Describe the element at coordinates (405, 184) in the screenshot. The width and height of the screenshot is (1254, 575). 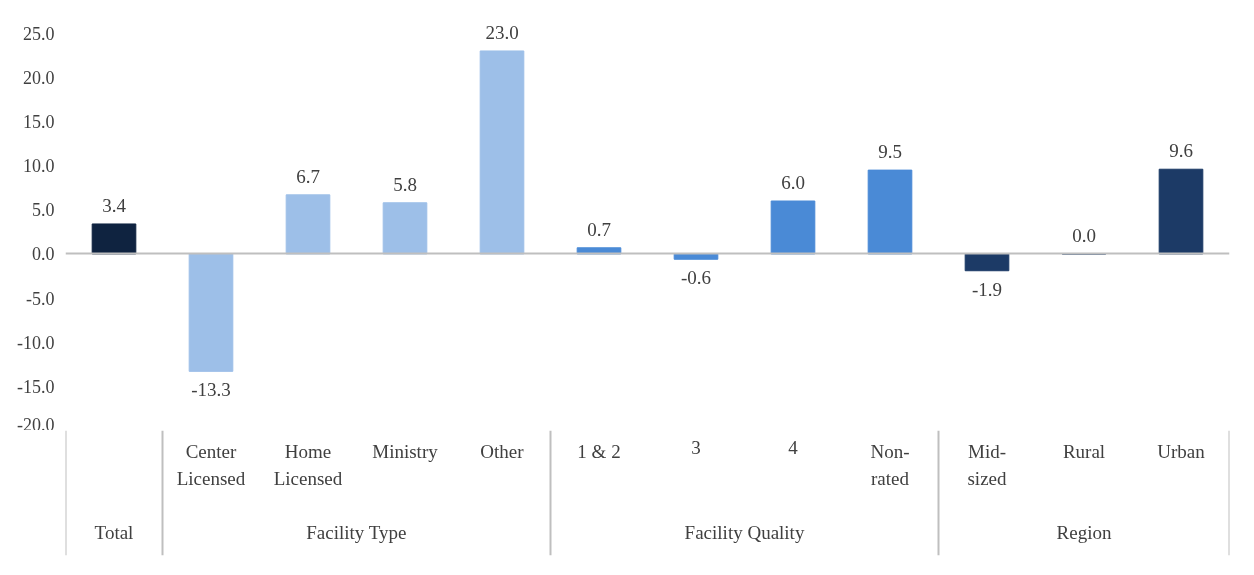
I see `data-label: 5.8` at that location.